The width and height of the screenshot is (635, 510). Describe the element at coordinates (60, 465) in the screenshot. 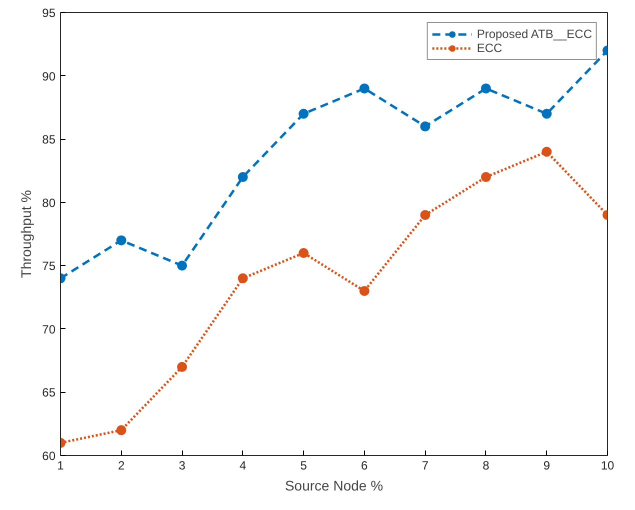

I see `x-tick-label: 1` at that location.